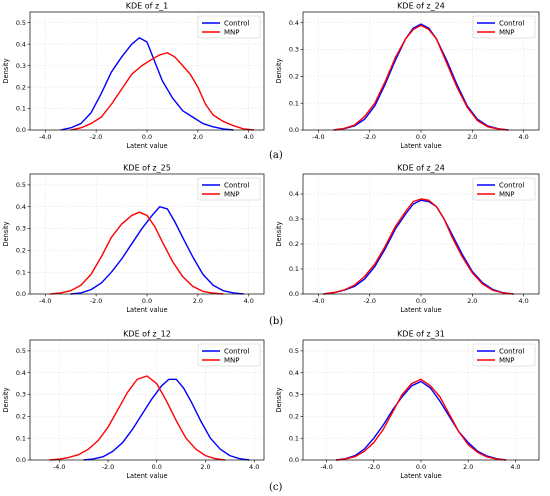 This screenshot has width=550, height=496. What do you see at coordinates (276, 155) in the screenshot?
I see `caption-a: (a)` at bounding box center [276, 155].